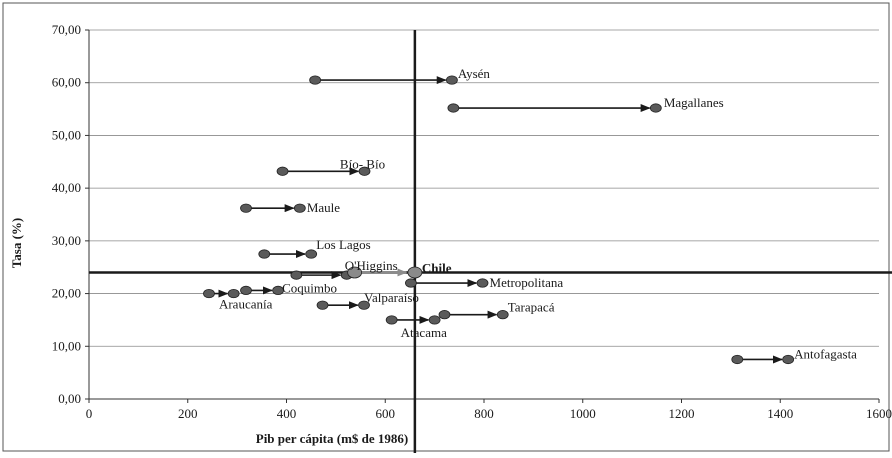 This screenshot has height=458, width=892. What do you see at coordinates (531, 307) in the screenshot?
I see `region-label: Tarapacá` at bounding box center [531, 307].